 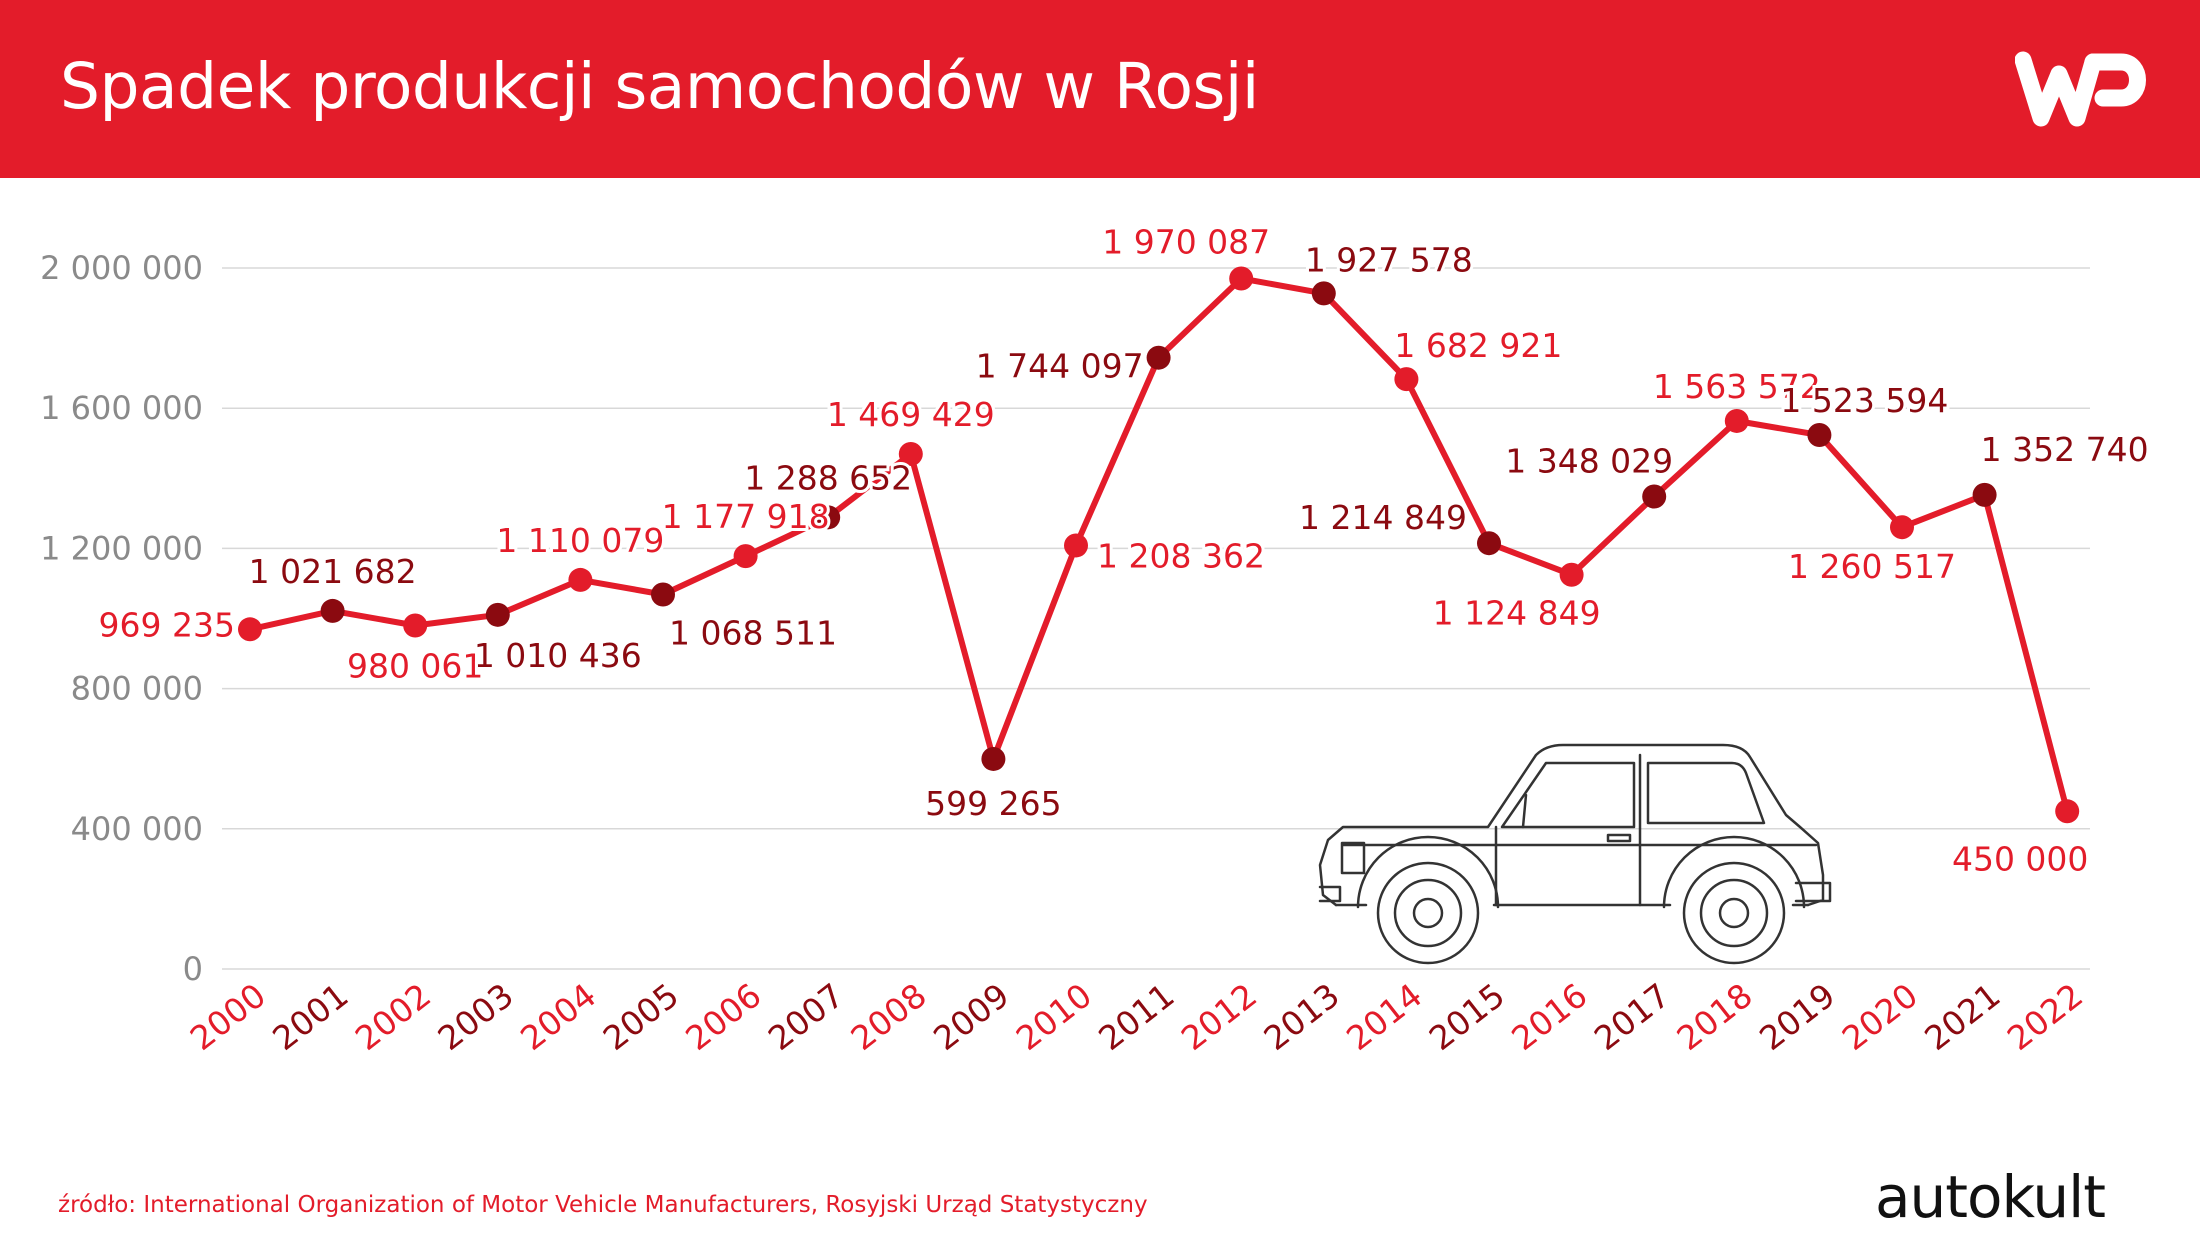 What do you see at coordinates (641, 1017) in the screenshot?
I see `x-tick-label: 2005` at bounding box center [641, 1017].